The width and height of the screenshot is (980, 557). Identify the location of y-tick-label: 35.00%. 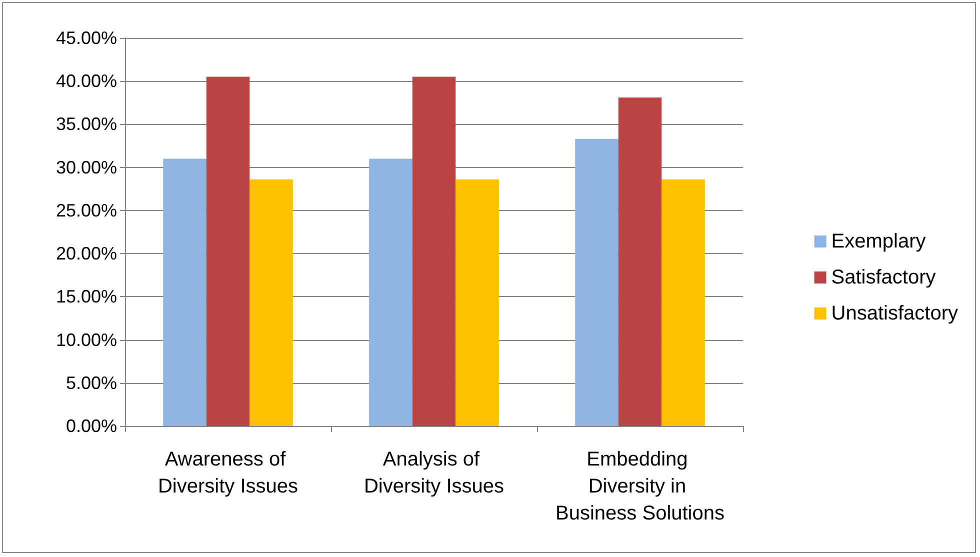
(86, 124).